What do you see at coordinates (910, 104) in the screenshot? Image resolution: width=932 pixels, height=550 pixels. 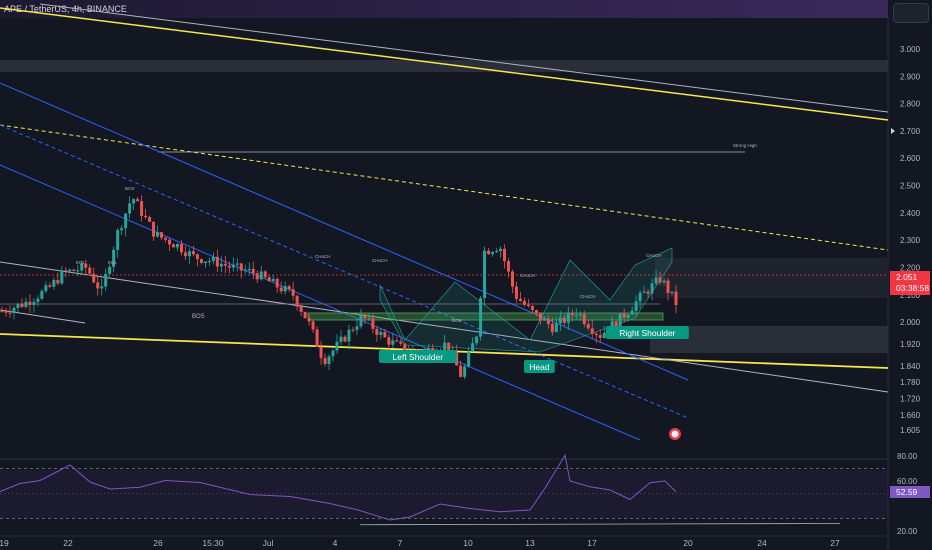 I see `price-tick-label: 2.800` at bounding box center [910, 104].